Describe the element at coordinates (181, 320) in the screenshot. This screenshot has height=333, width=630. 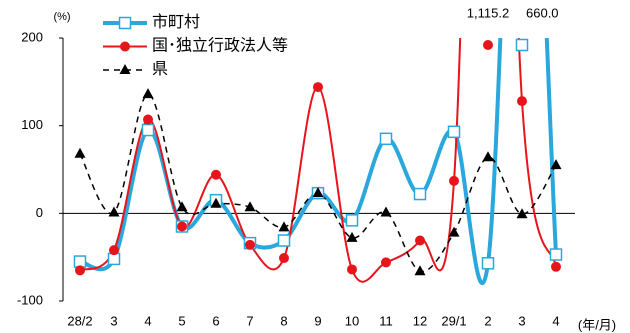
I see `x-tick-label: 5` at that location.